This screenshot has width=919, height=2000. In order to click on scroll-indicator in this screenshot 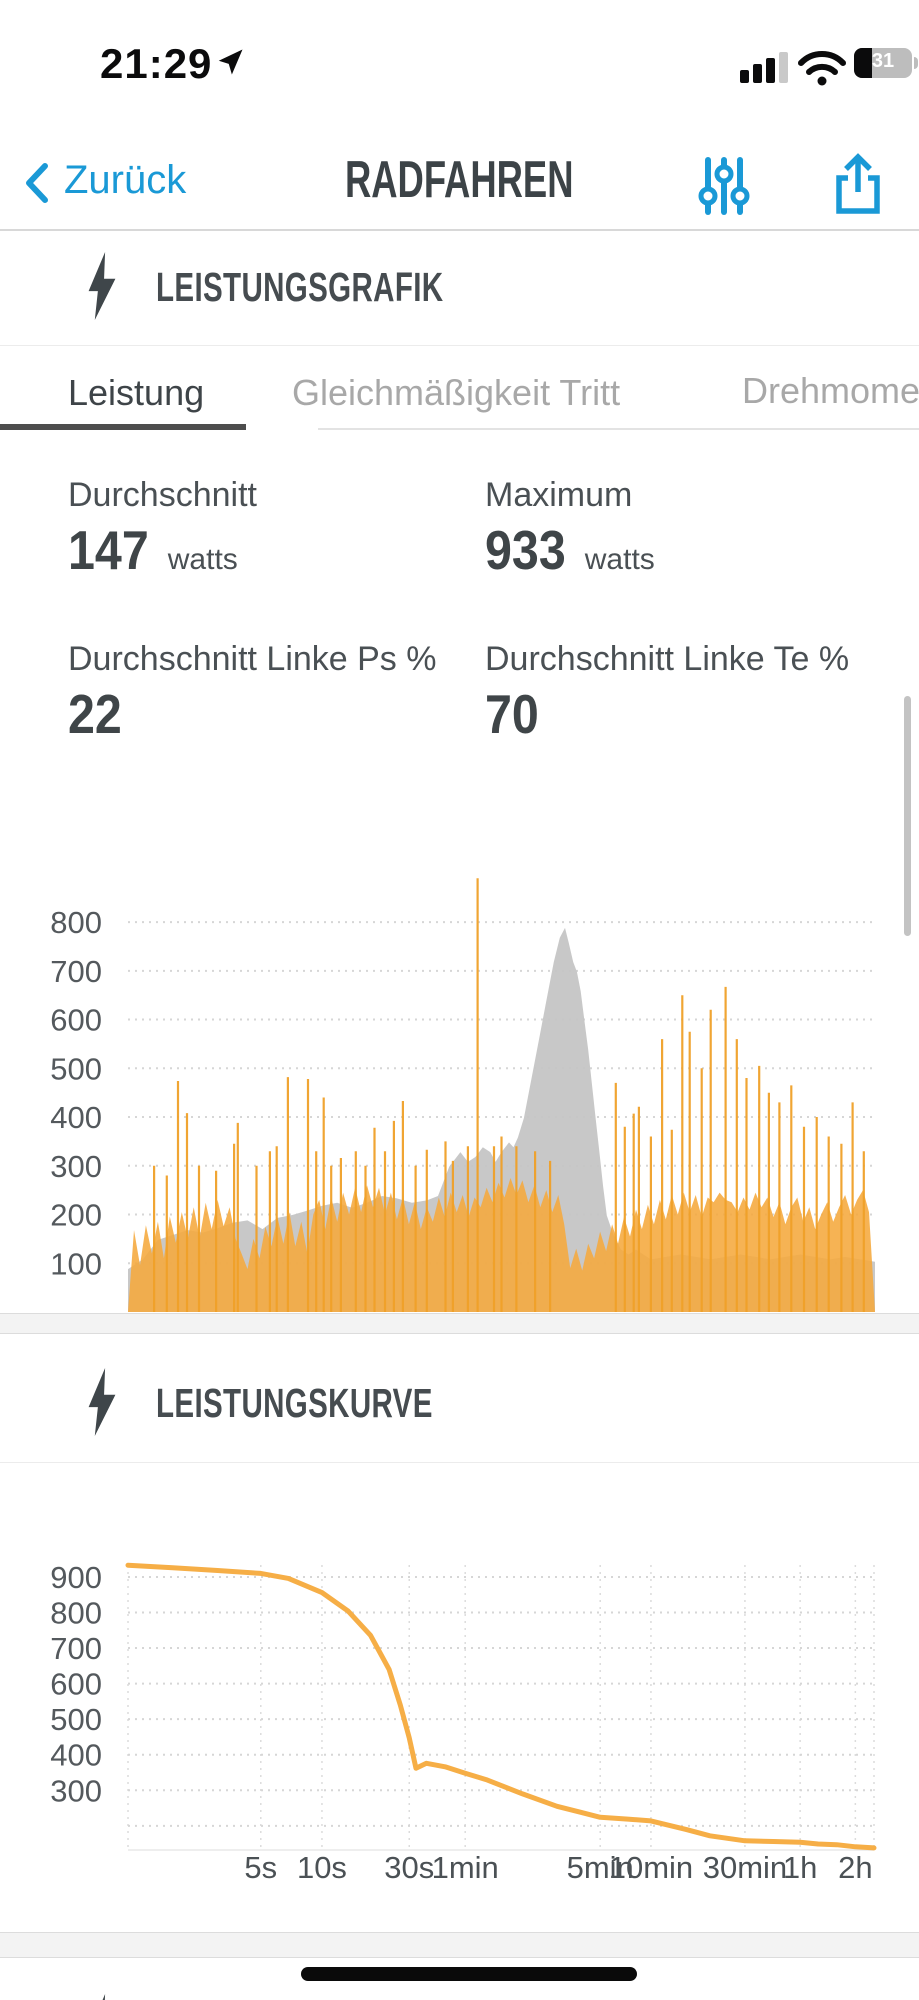, I will do `click(907, 816)`.